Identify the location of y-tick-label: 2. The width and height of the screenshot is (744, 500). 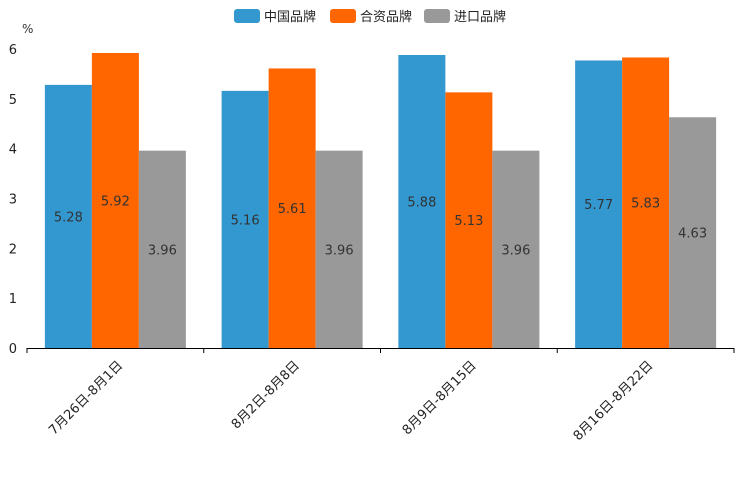
(13, 249).